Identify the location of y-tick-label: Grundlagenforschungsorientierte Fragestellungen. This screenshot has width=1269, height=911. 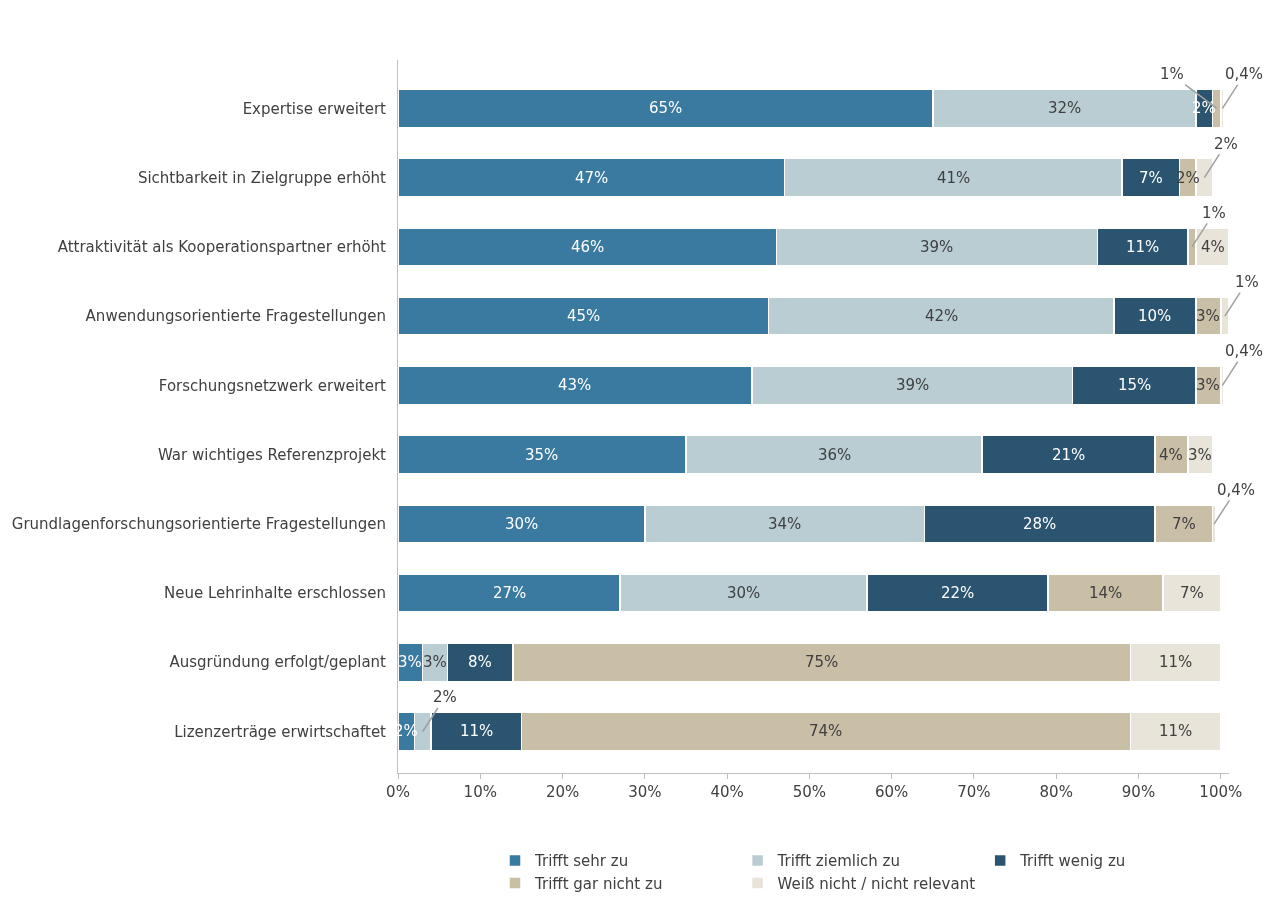
(198, 524).